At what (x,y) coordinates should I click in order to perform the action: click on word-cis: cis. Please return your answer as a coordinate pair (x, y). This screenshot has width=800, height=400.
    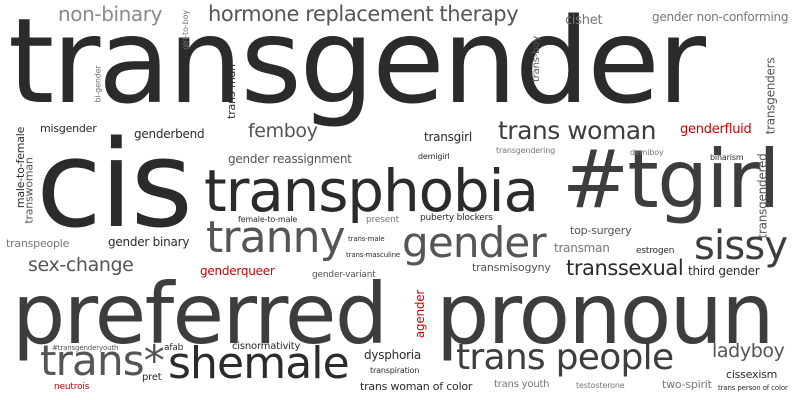
    Looking at the image, I should click on (114, 185).